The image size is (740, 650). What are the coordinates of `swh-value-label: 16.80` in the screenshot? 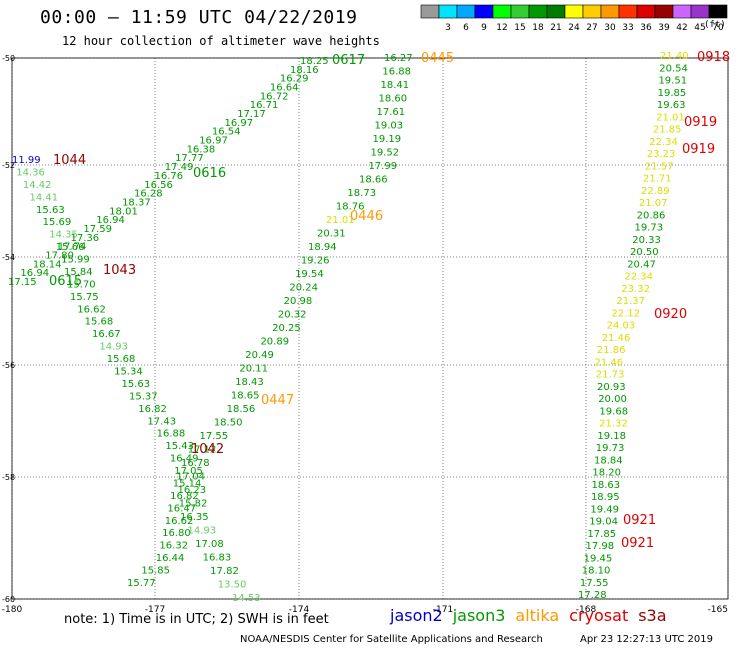 It's located at (176, 533).